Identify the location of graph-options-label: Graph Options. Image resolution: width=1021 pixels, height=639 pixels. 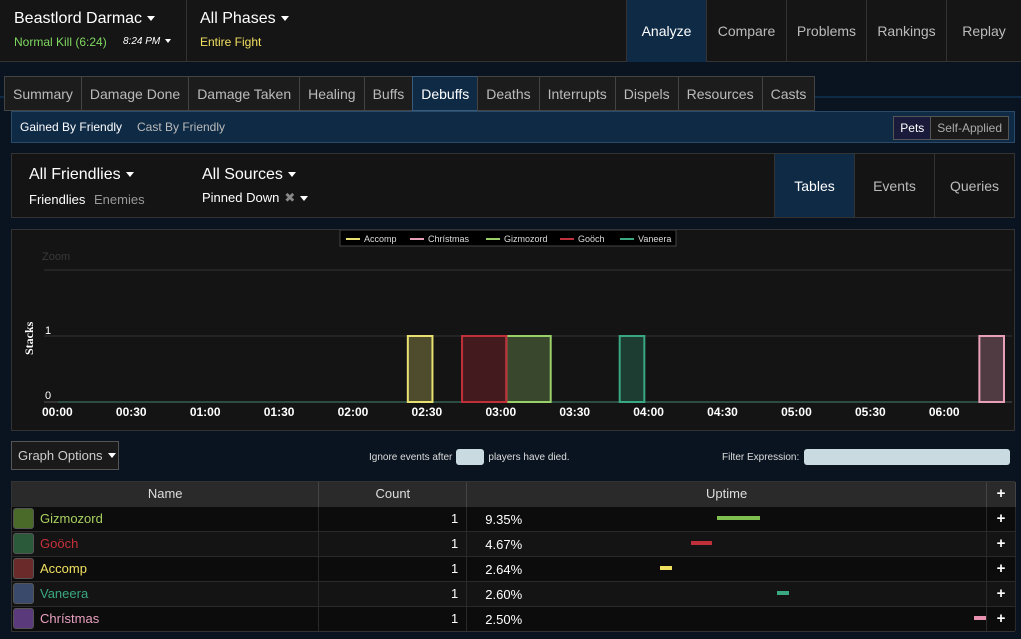
(60, 455).